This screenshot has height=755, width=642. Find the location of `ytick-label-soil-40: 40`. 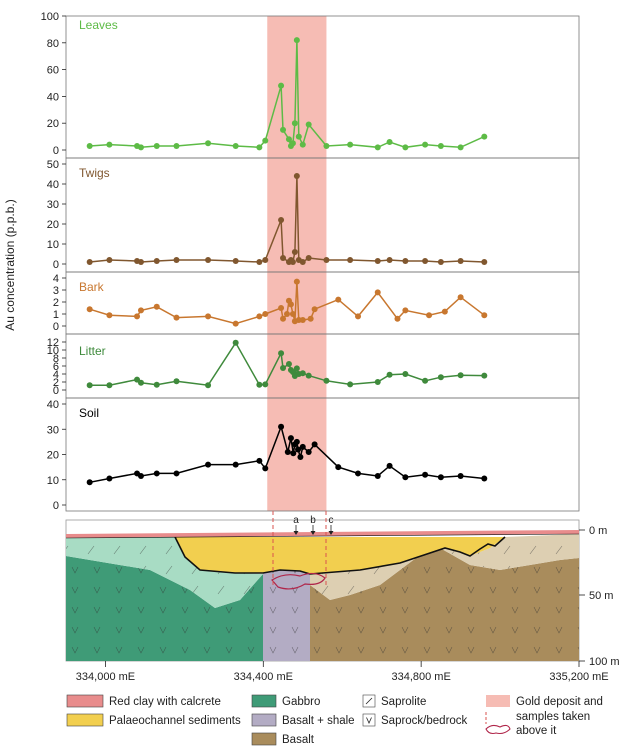

ytick-label-soil-40: 40 is located at coordinates (53, 405).